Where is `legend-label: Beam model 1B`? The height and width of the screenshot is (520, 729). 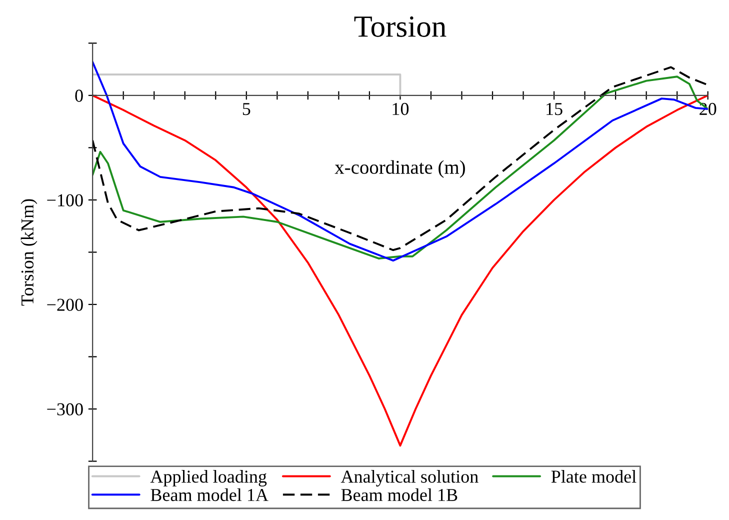
legend-label: Beam model 1B is located at coordinates (399, 495).